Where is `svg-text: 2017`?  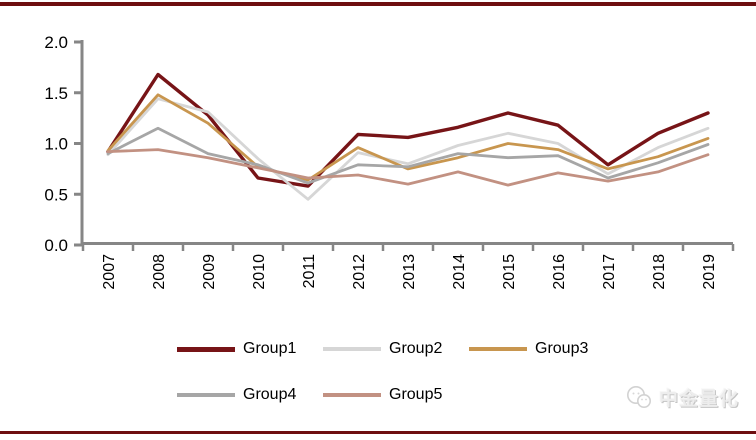 svg-text: 2017 is located at coordinates (609, 272).